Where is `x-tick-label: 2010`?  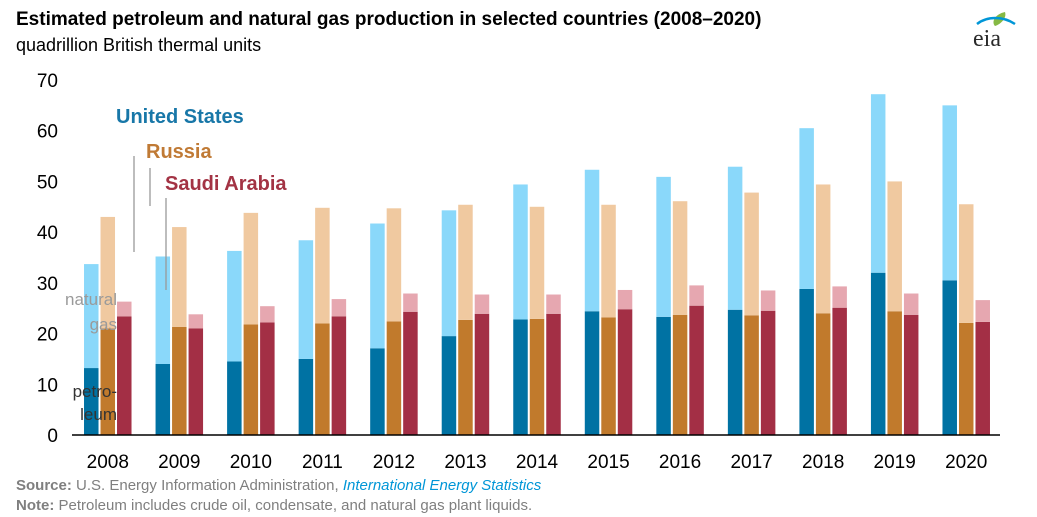 x-tick-label: 2010 is located at coordinates (251, 462).